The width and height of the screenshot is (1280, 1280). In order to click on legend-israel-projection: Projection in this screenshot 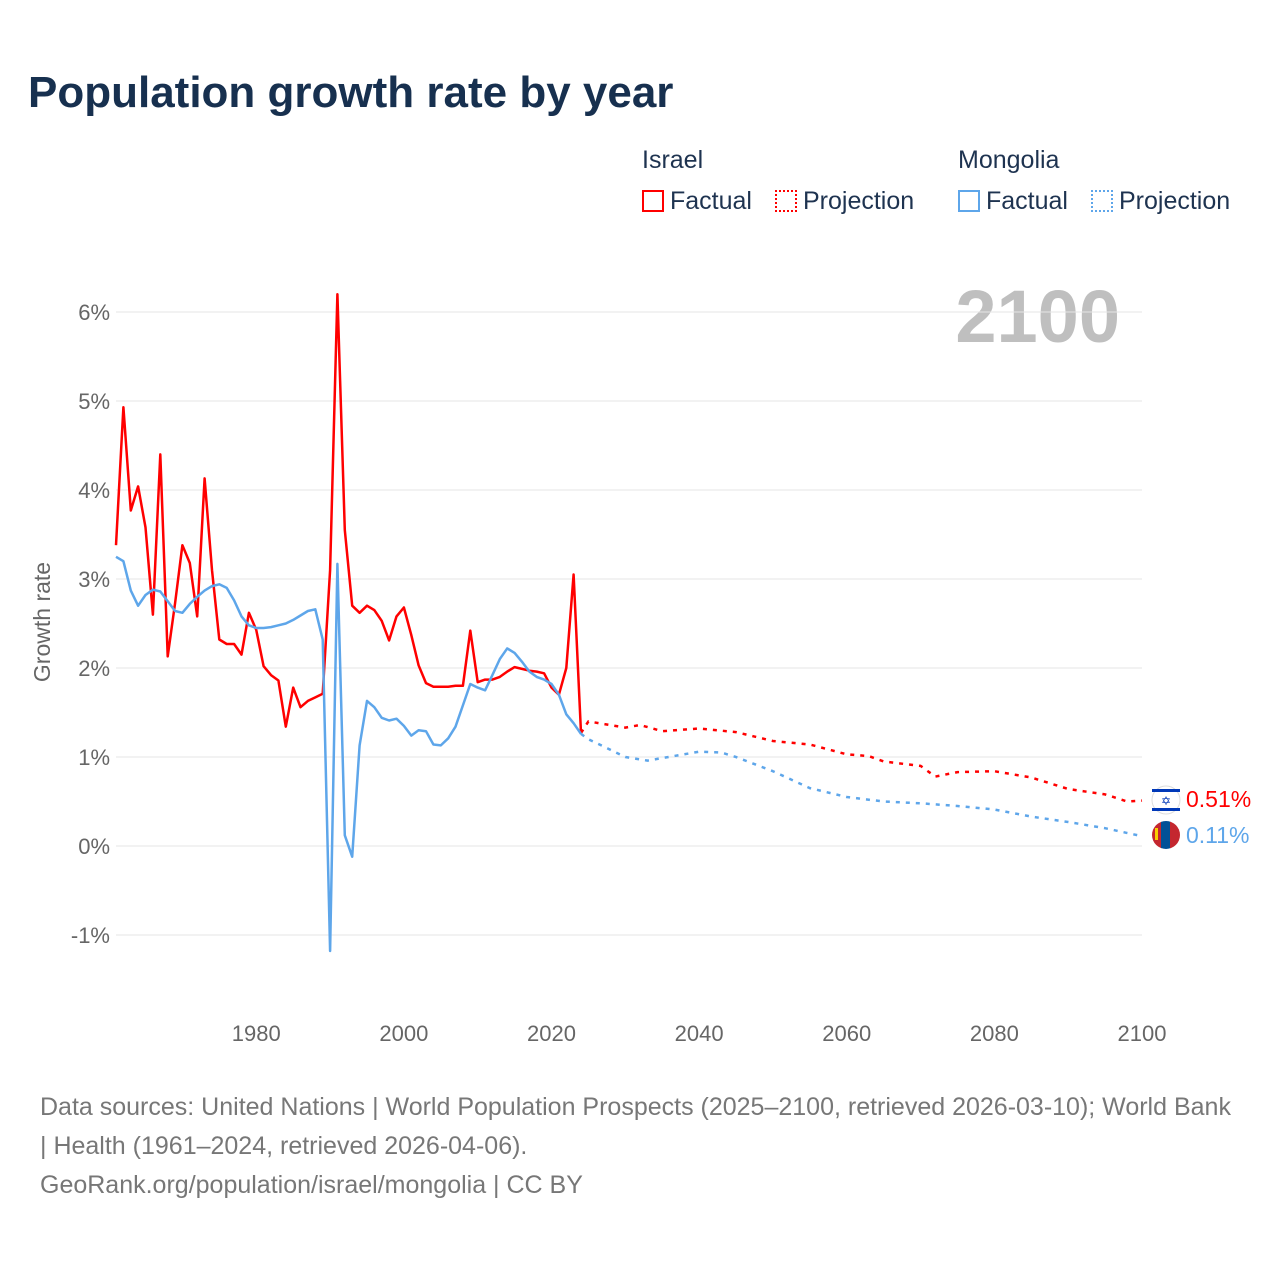, I will do `click(844, 201)`.